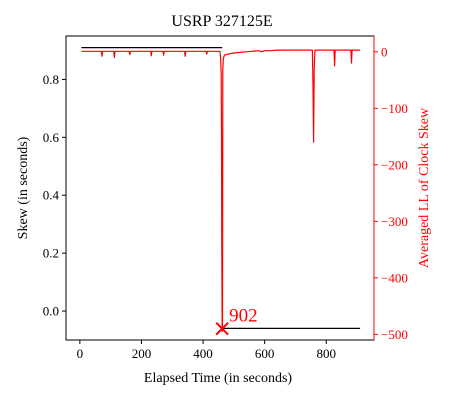  Describe the element at coordinates (243, 316) in the screenshot. I see `annotation-label: 902` at that location.